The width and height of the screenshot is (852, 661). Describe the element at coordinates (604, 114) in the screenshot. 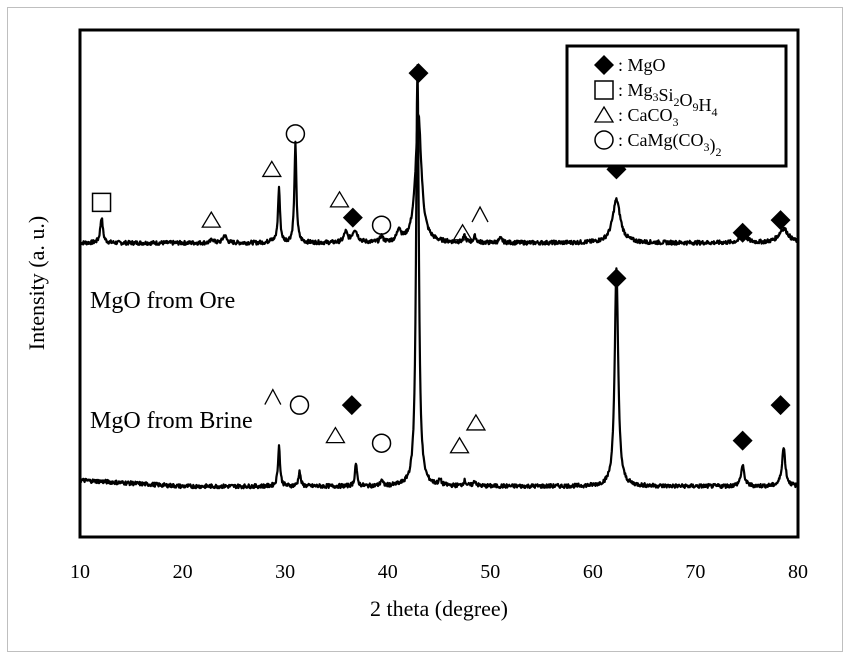

I see `legend-triangle-icon` at that location.